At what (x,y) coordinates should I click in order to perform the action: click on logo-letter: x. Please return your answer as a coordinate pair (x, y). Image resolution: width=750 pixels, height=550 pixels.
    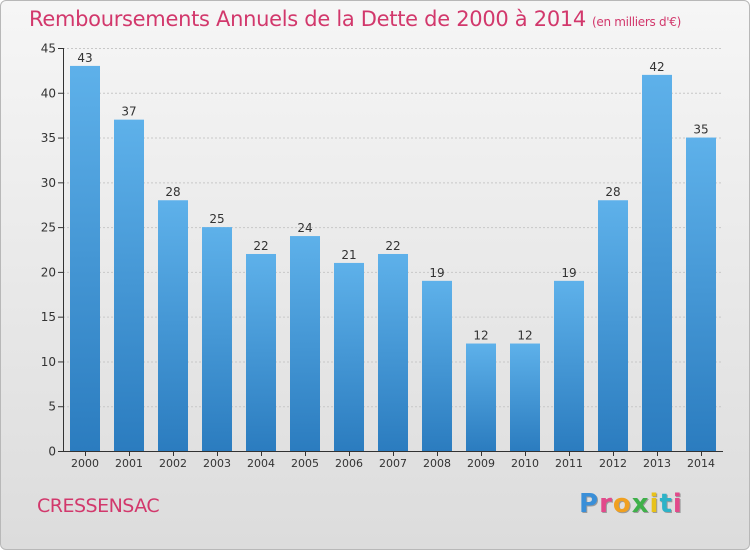
    Looking at the image, I should click on (640, 504).